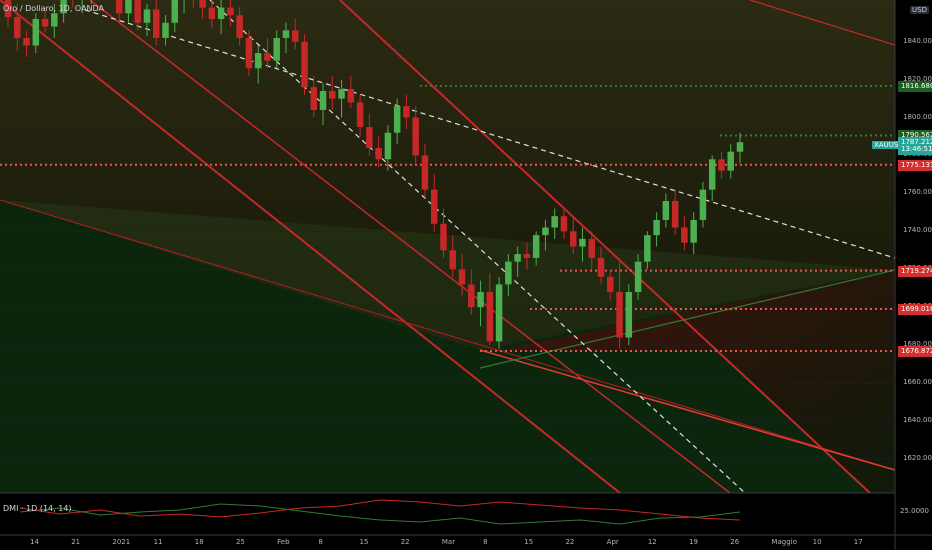 The height and width of the screenshot is (550, 932). Describe the element at coordinates (917, 230) in the screenshot. I see `price-tick: 1740.000` at that location.